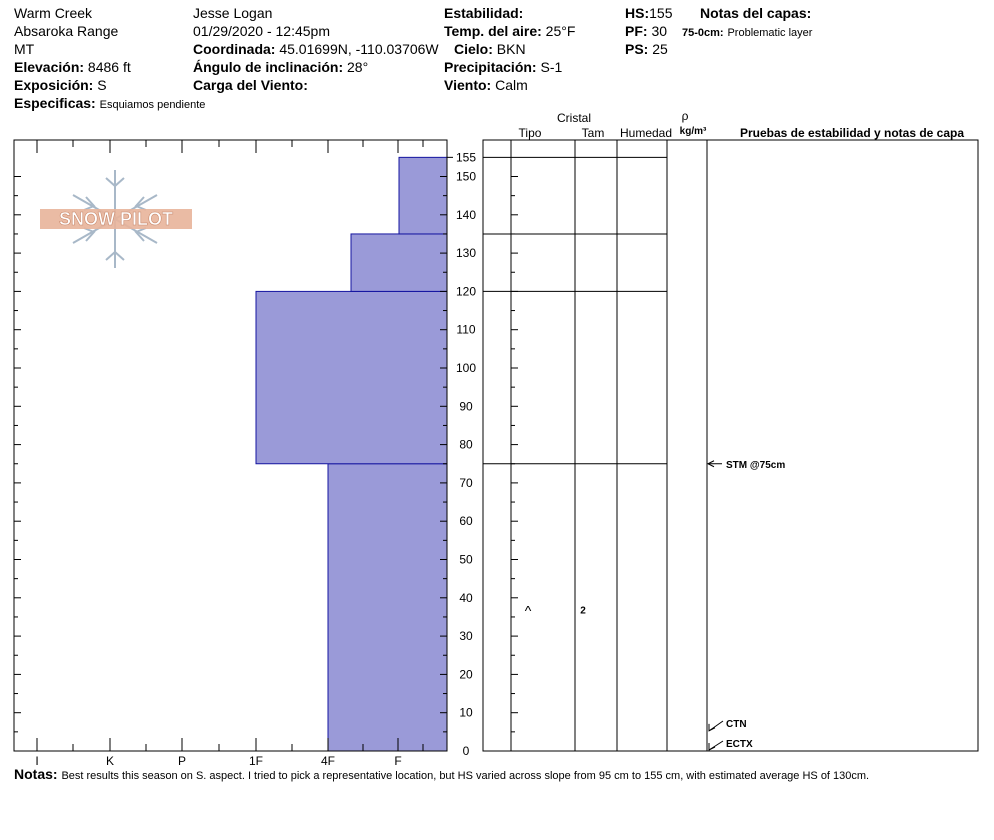  I want to click on ps-row: PS: 25, so click(646, 49).